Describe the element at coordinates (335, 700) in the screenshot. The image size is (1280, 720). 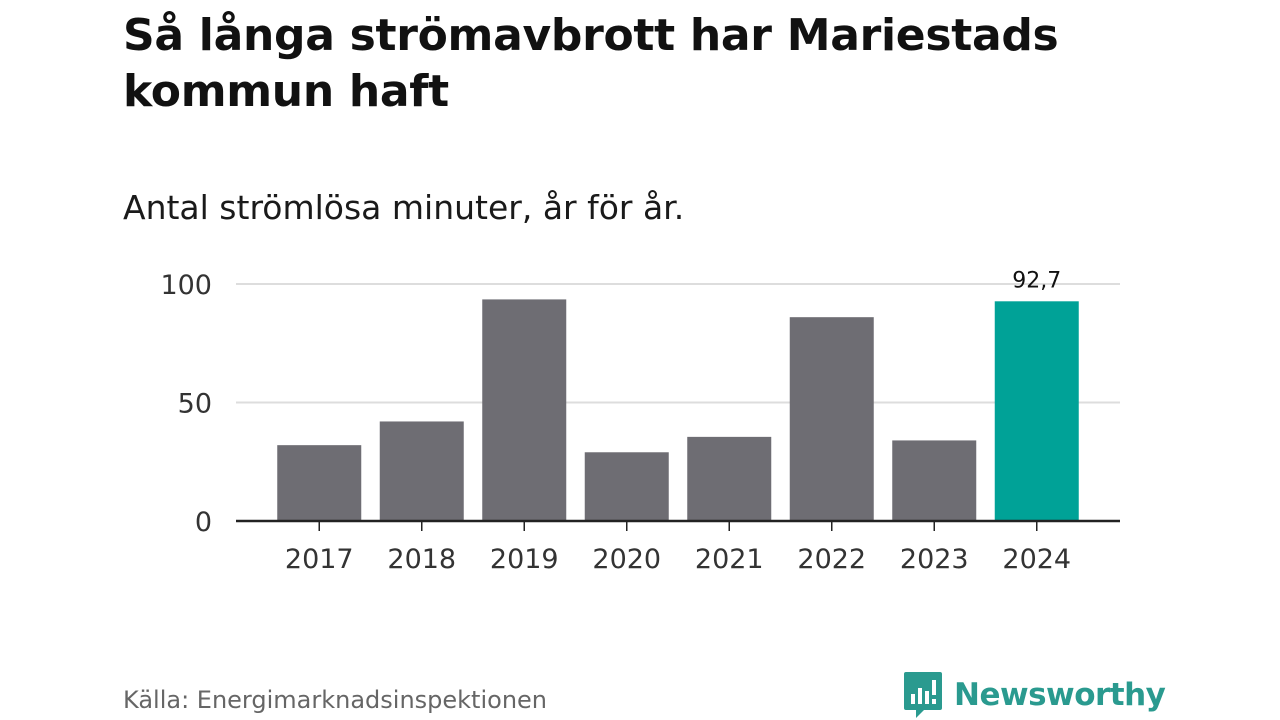
I see `source-note: Källa: Energimarknadsinspektionen` at that location.